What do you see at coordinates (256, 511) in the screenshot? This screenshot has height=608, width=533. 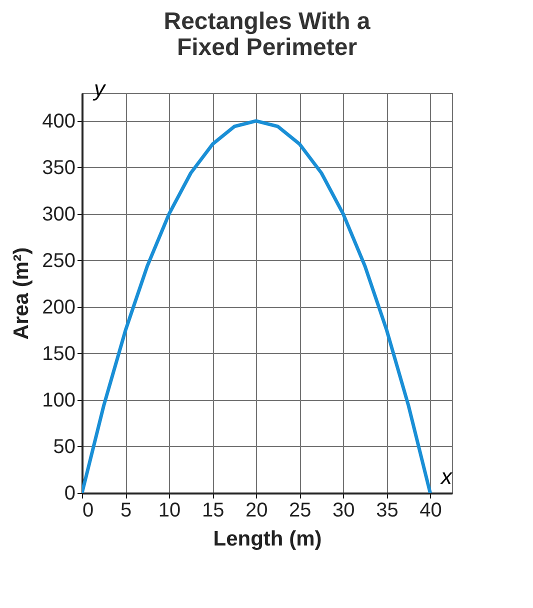 I see `x-tick-label: 20` at bounding box center [256, 511].